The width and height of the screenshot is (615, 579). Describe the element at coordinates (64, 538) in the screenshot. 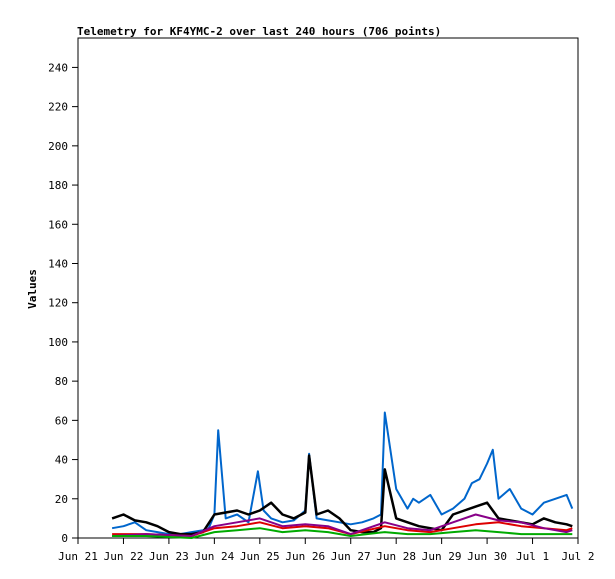

I see `y-tick-label: 0` at that location.